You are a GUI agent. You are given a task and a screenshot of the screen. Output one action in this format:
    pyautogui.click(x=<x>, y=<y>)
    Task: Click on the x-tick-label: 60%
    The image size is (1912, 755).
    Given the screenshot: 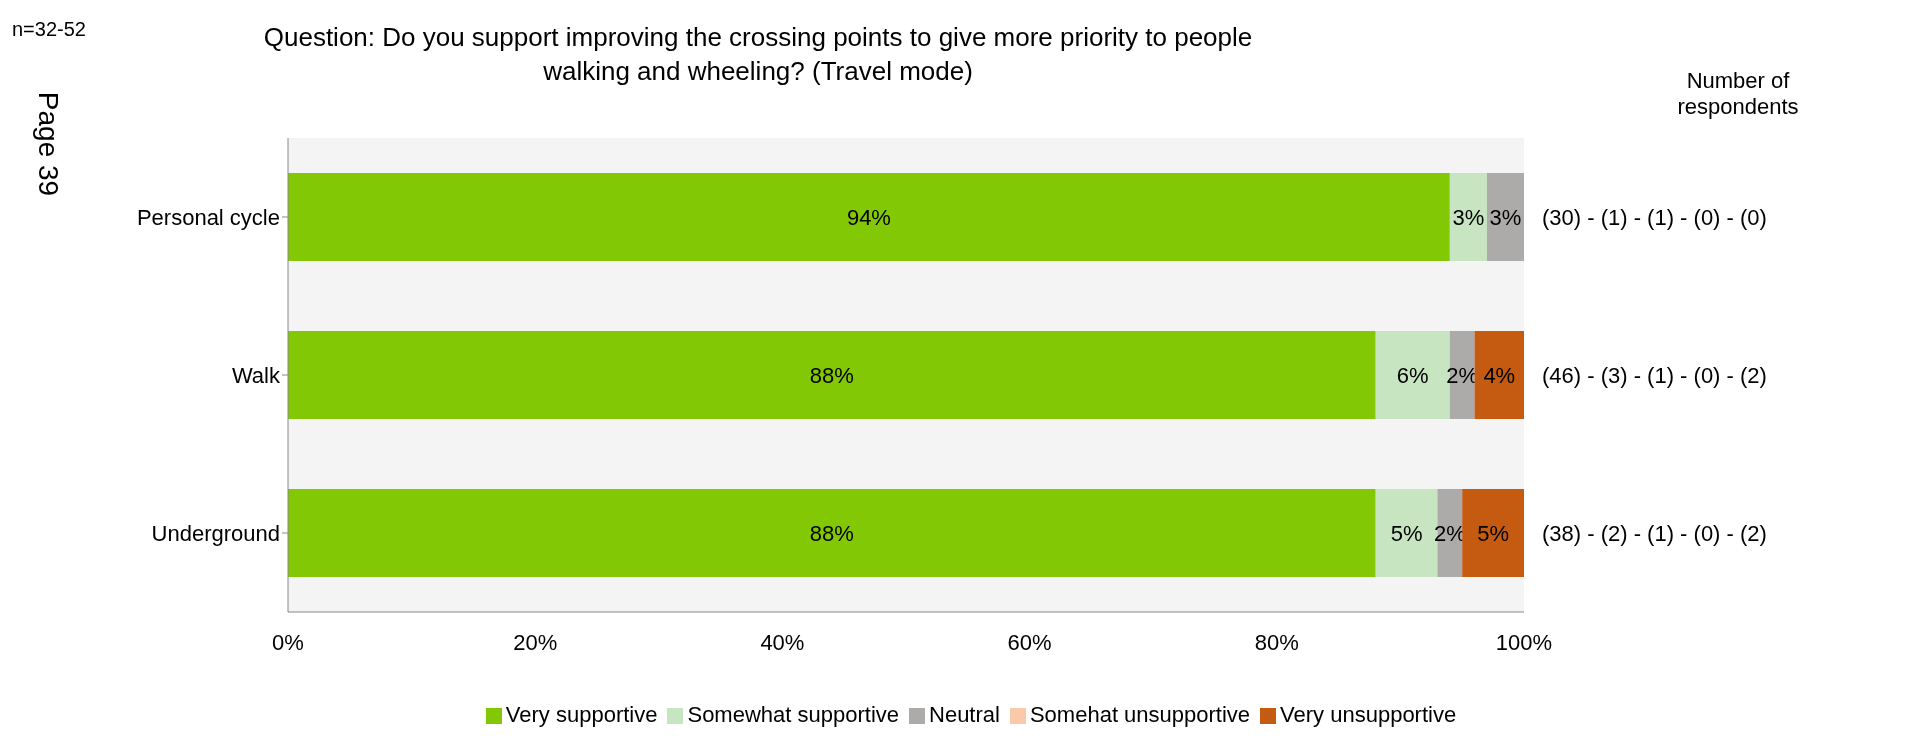 What is the action you would take?
    pyautogui.click(x=1029, y=642)
    